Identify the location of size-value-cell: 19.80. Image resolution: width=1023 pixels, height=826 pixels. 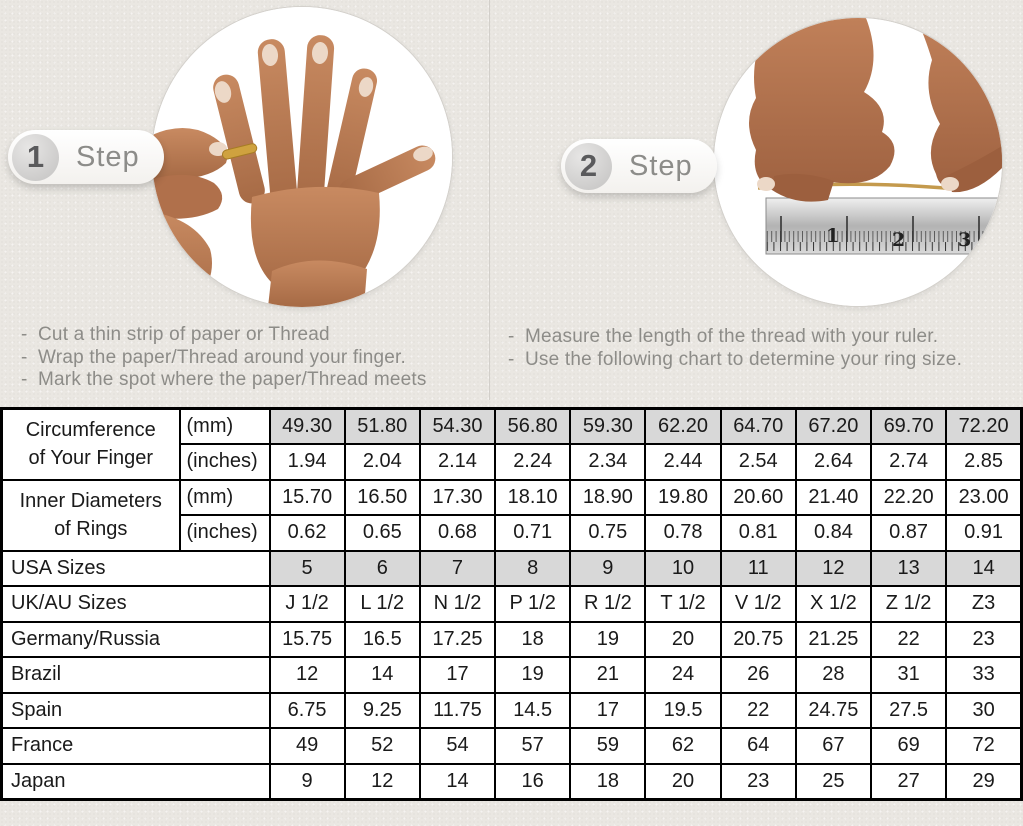
(683, 497).